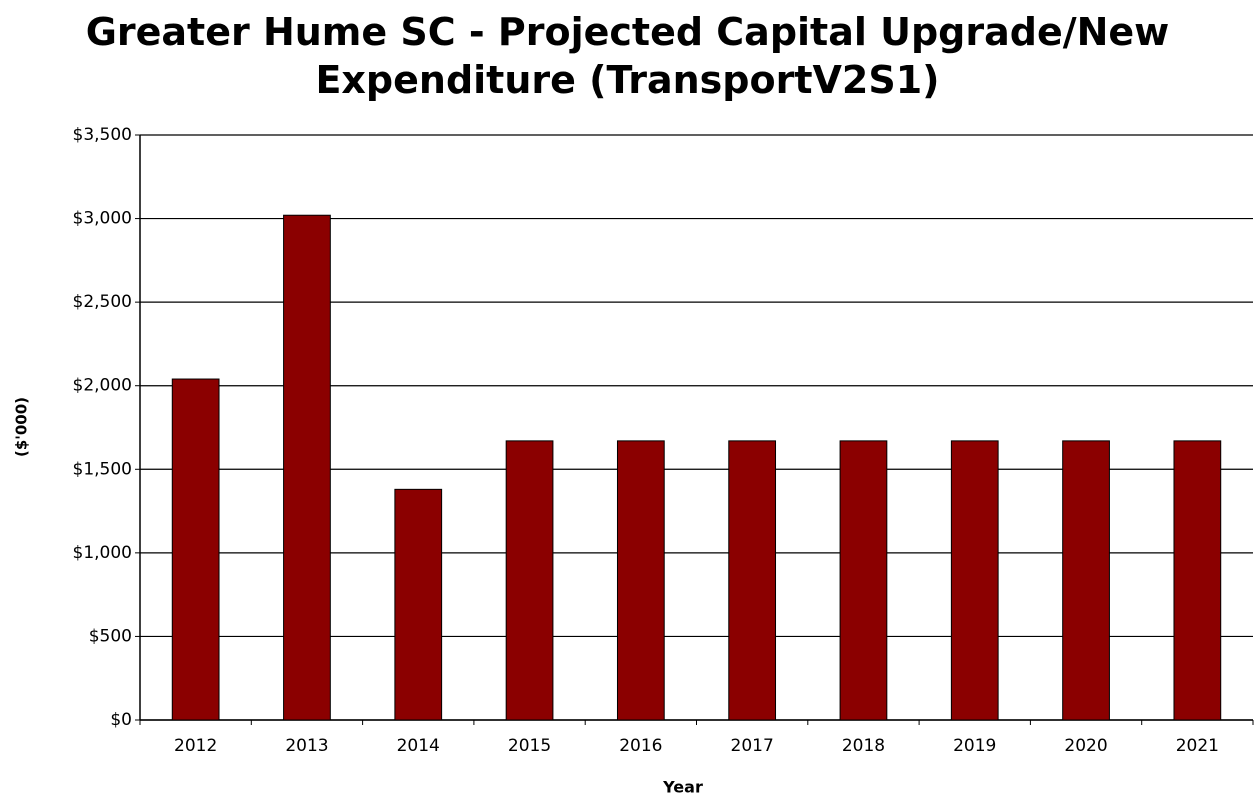 Image resolution: width=1255 pixels, height=796 pixels. What do you see at coordinates (682, 787) in the screenshot?
I see `x-axis-label: Year` at bounding box center [682, 787].